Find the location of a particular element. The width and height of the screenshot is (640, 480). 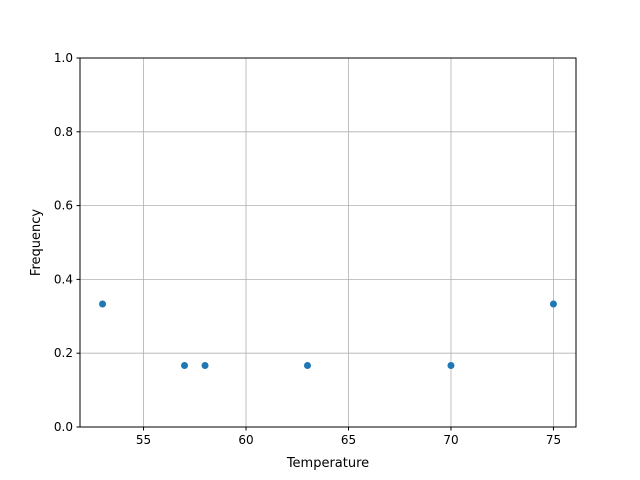

x-axis-label: Temperature is located at coordinates (327, 463).